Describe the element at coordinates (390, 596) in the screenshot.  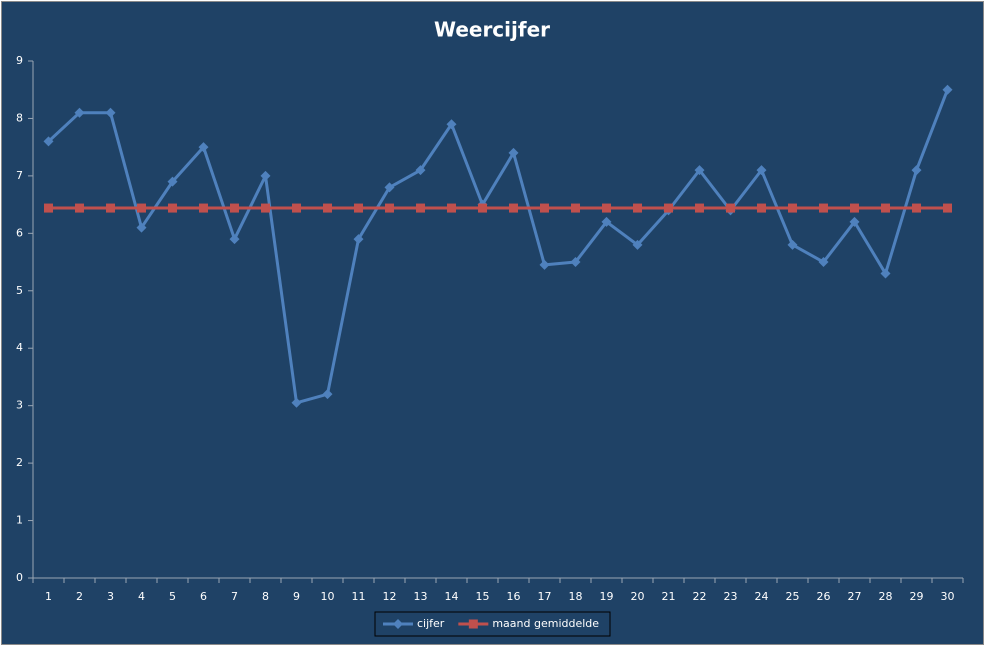
I see `x-tick-label: 12` at that location.